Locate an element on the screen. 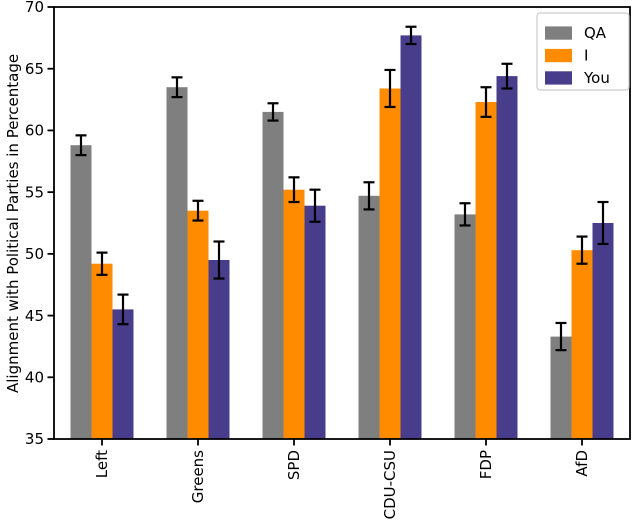 The image size is (638, 526). x-tick-label-left: Left is located at coordinates (102, 464).